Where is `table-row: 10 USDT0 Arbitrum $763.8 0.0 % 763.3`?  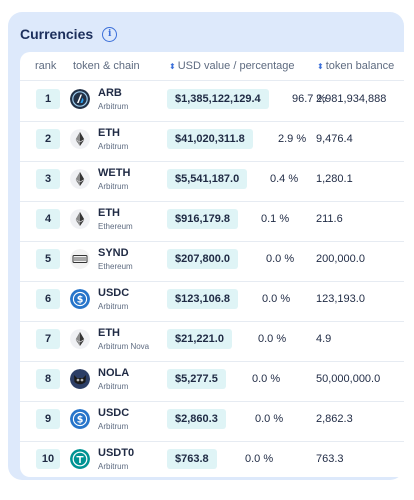 table-row: 10 USDT0 Arbitrum $763.8 0.0 % 763.3 is located at coordinates (212, 459).